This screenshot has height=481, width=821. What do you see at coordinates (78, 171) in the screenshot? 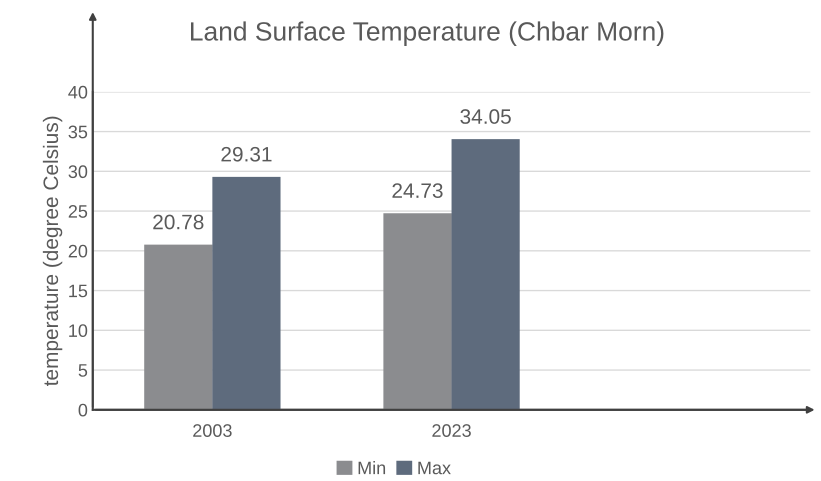
I see `y-tick-label: 30` at bounding box center [78, 171].